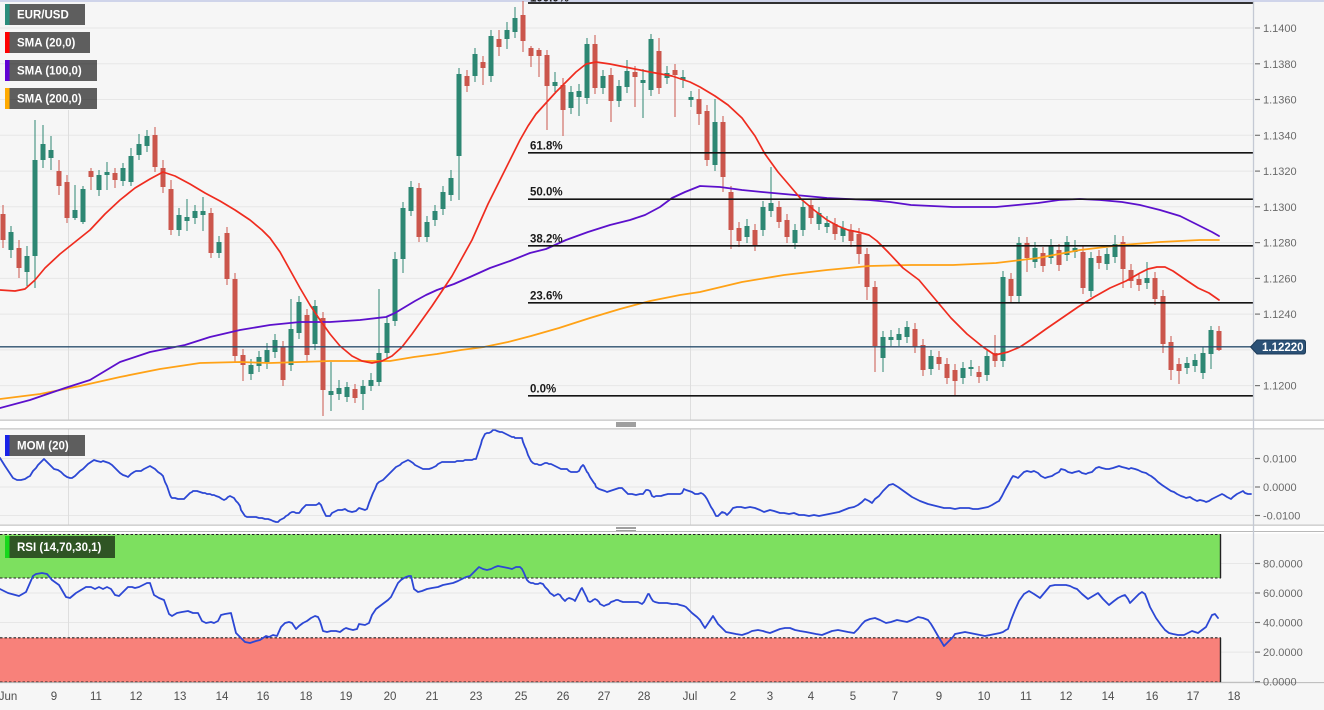  What do you see at coordinates (1280, 279) in the screenshot?
I see `svg-text: 1.1260` at bounding box center [1280, 279].